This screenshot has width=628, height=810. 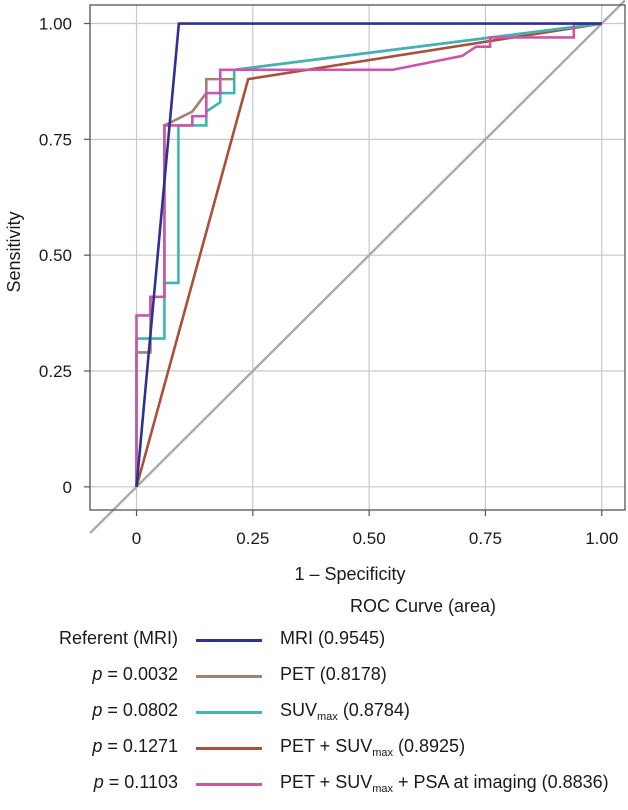 What do you see at coordinates (229, 640) in the screenshot?
I see `legend-swatch-mri` at bounding box center [229, 640].